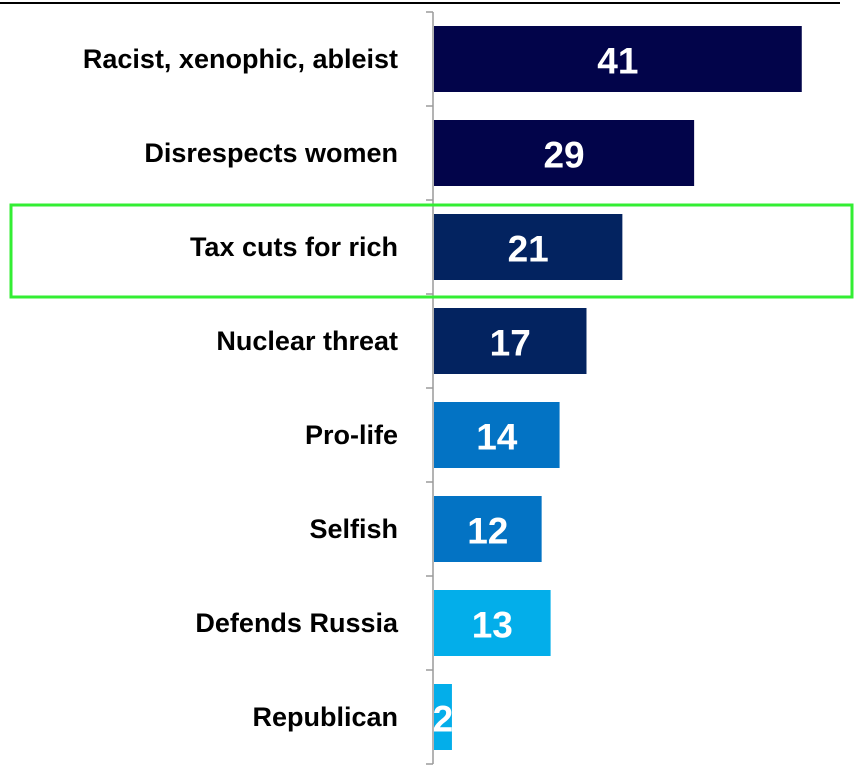  I want to click on category-label: Defends Russia, so click(297, 623).